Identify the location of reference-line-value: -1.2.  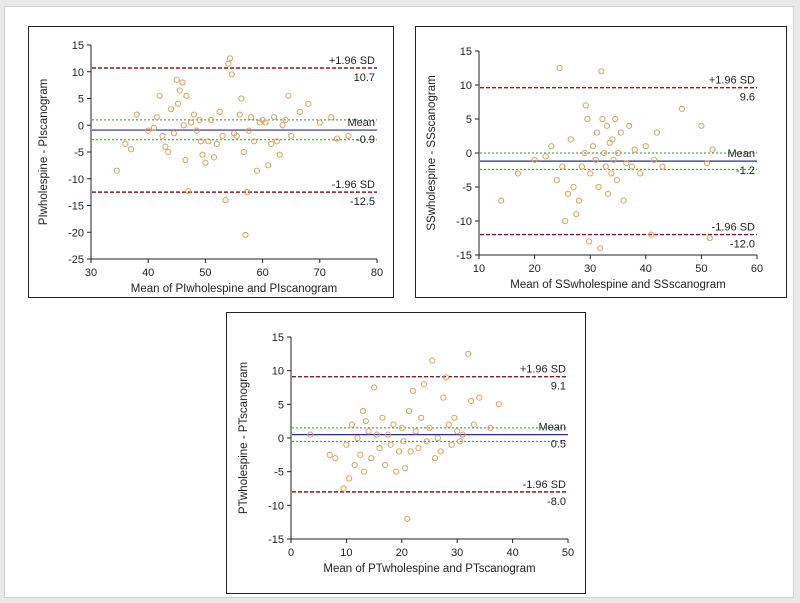
(745, 171).